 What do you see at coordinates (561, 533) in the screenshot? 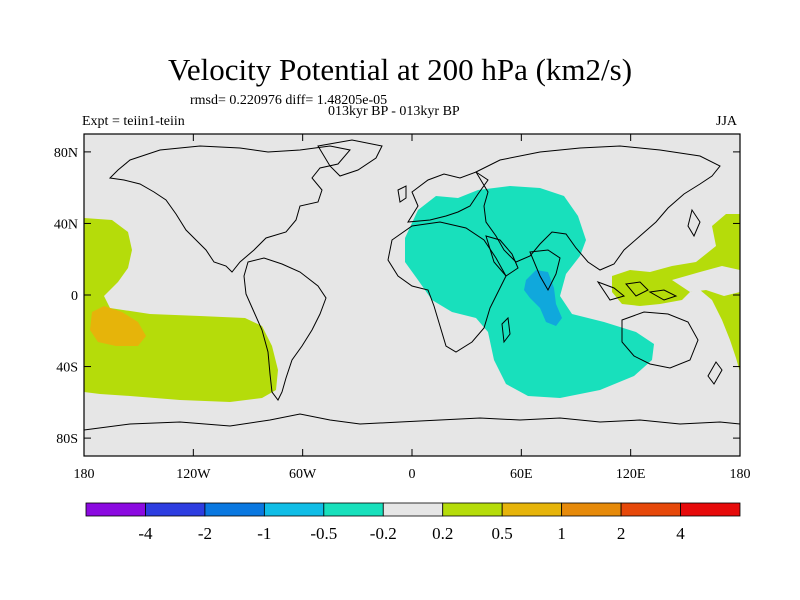
I see `colorbar-label: 1` at bounding box center [561, 533].